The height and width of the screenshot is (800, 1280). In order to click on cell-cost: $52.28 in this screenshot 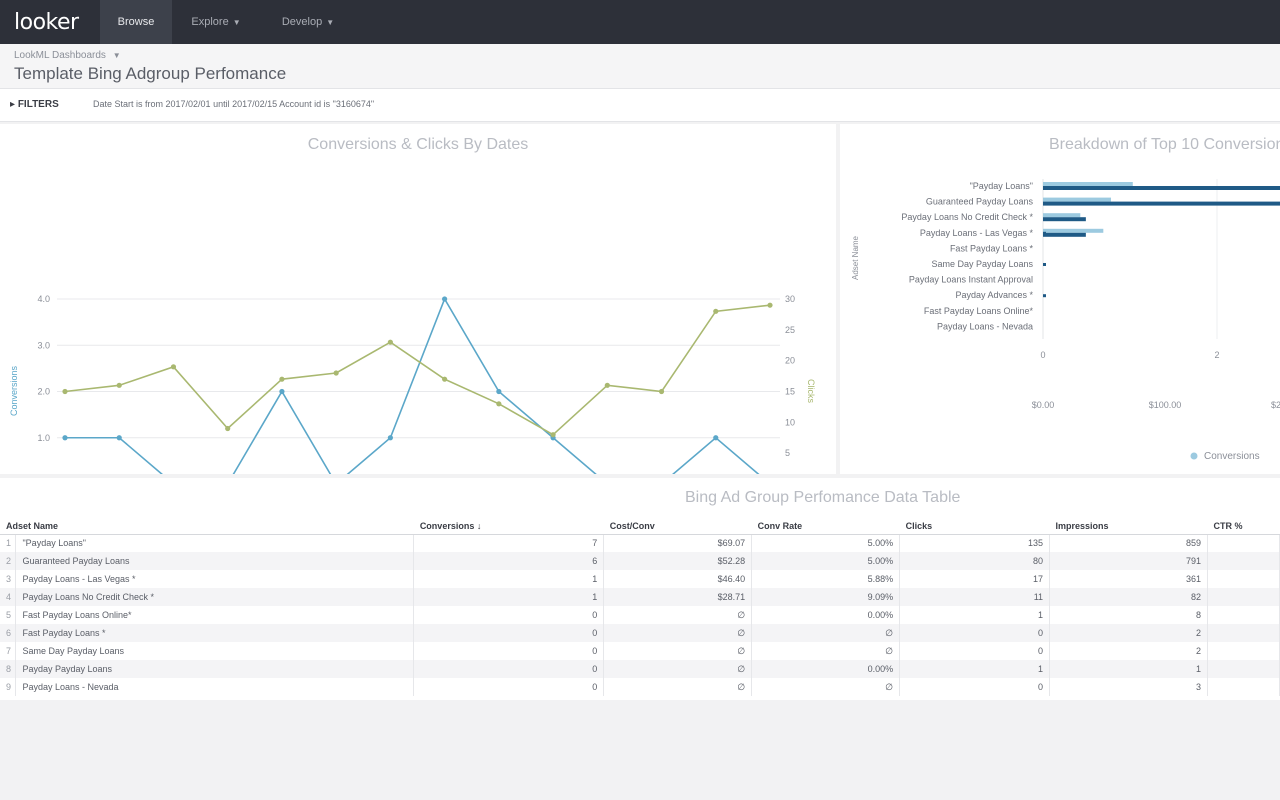, I will do `click(678, 561)`.